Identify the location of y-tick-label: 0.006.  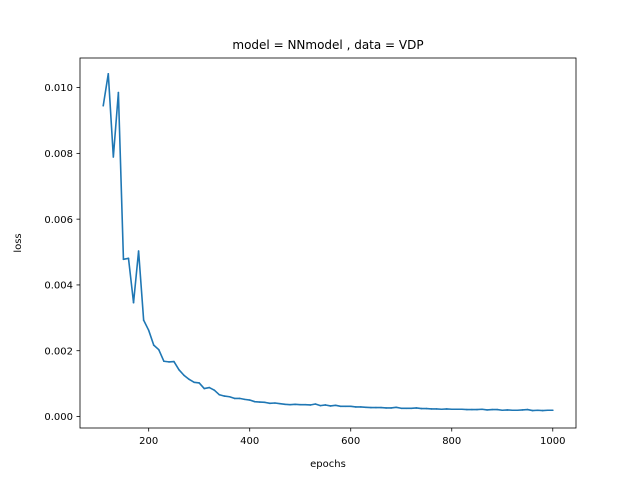
(58, 220).